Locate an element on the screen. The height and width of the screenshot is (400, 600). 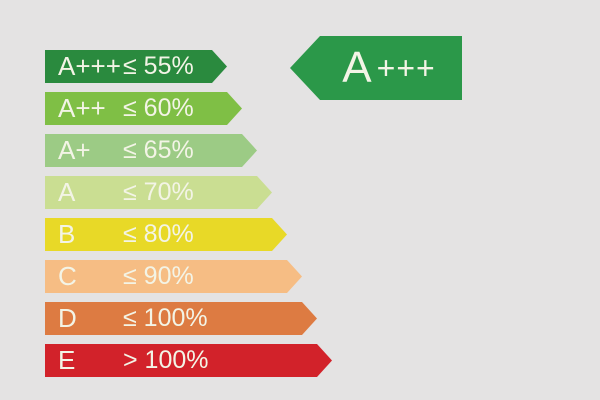
rating-bar-arrow: A ≤ 70% is located at coordinates (158, 192).